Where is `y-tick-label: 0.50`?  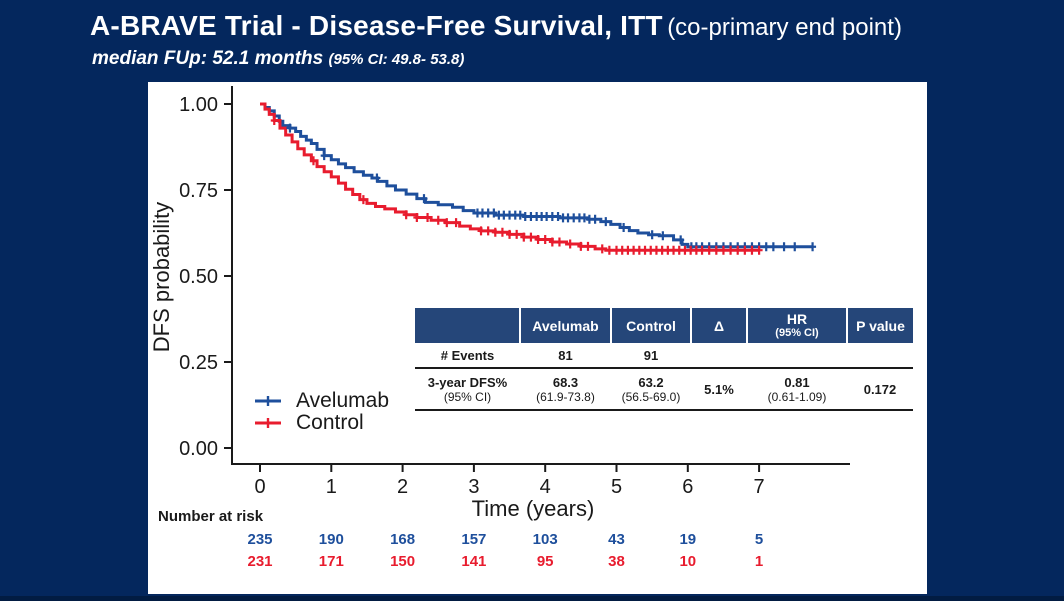 y-tick-label: 0.50 is located at coordinates (198, 277).